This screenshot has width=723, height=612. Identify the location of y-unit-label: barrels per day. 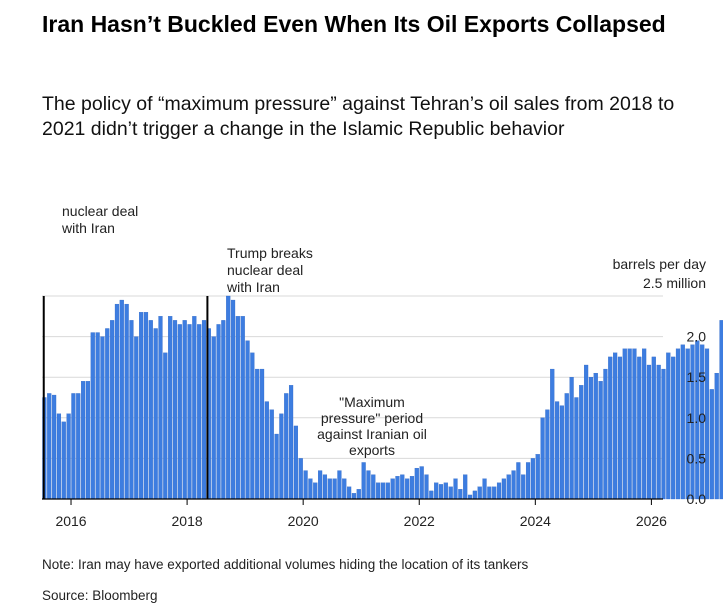
(659, 264).